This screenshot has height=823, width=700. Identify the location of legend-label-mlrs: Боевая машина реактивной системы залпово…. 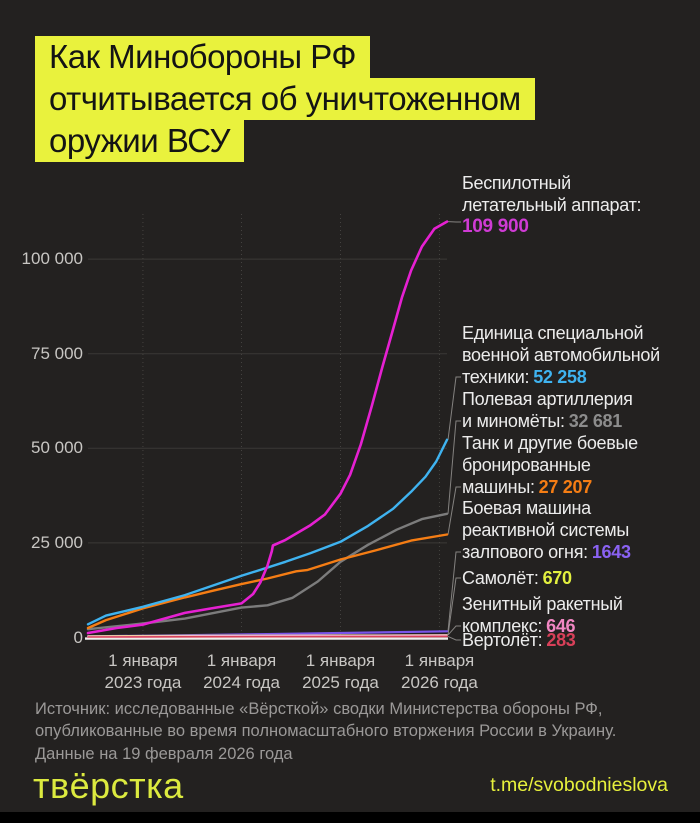
(545, 530).